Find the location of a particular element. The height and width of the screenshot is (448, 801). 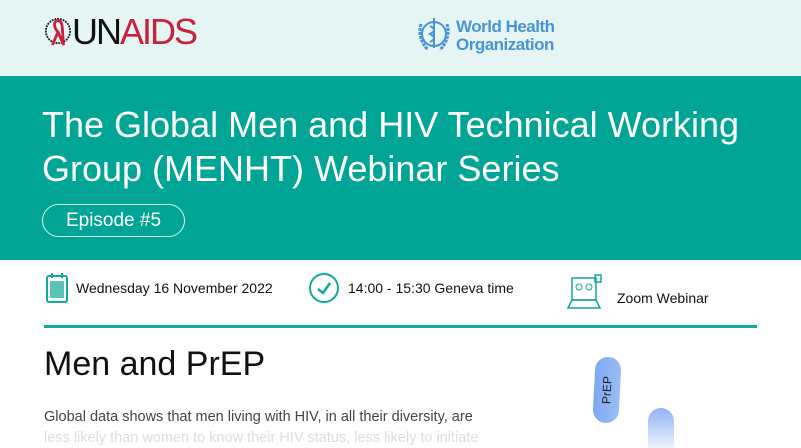

un-emblem-icon is located at coordinates (58, 32).